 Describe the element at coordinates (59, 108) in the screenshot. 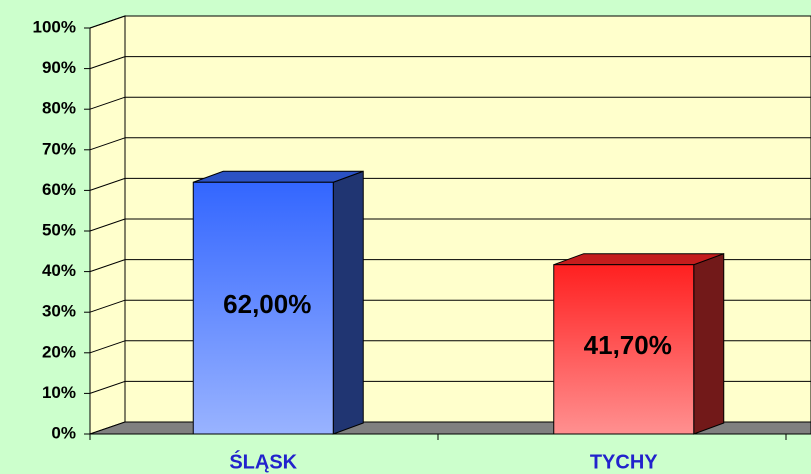

I see `y-tick-label: 80%` at that location.